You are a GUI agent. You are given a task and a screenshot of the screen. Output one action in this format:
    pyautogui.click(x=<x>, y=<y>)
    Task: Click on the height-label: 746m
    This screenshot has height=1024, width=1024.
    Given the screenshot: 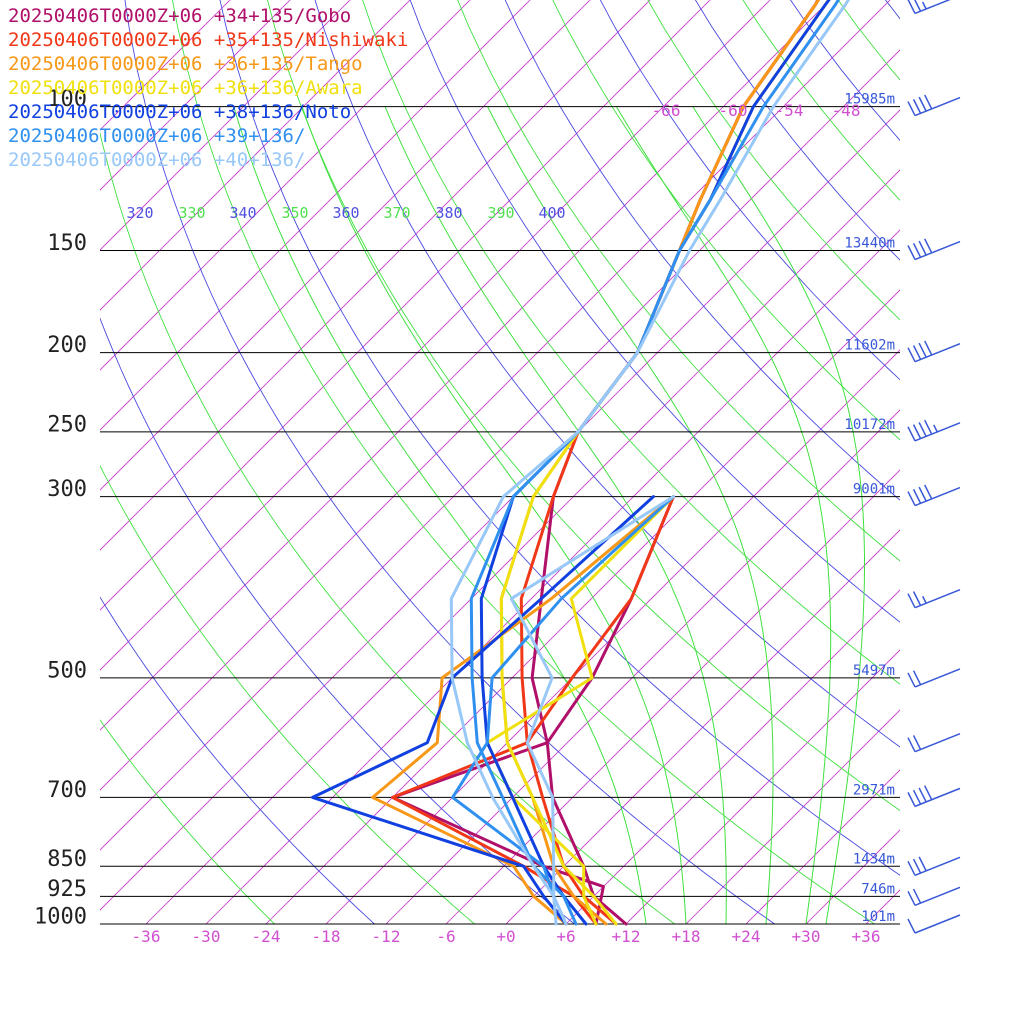 What is the action you would take?
    pyautogui.click(x=878, y=889)
    